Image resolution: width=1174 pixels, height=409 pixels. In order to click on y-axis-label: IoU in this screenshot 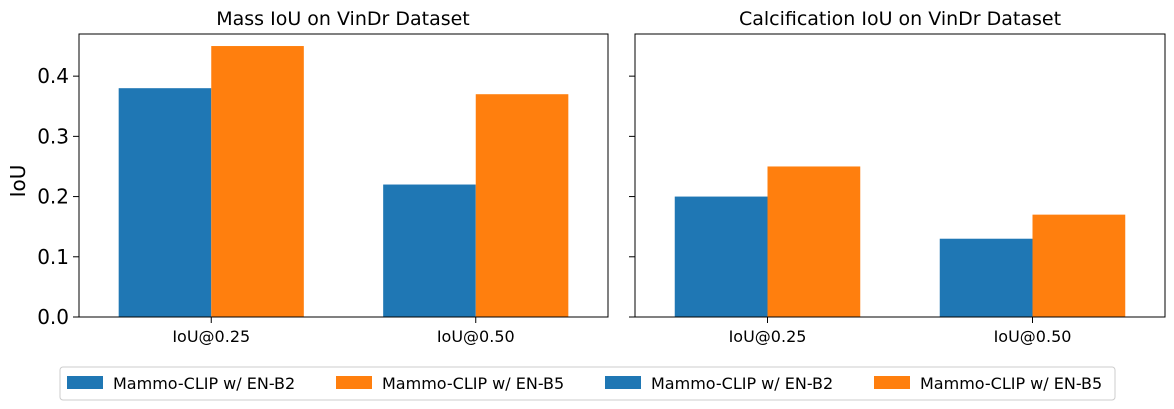, I will do `click(18, 181)`.